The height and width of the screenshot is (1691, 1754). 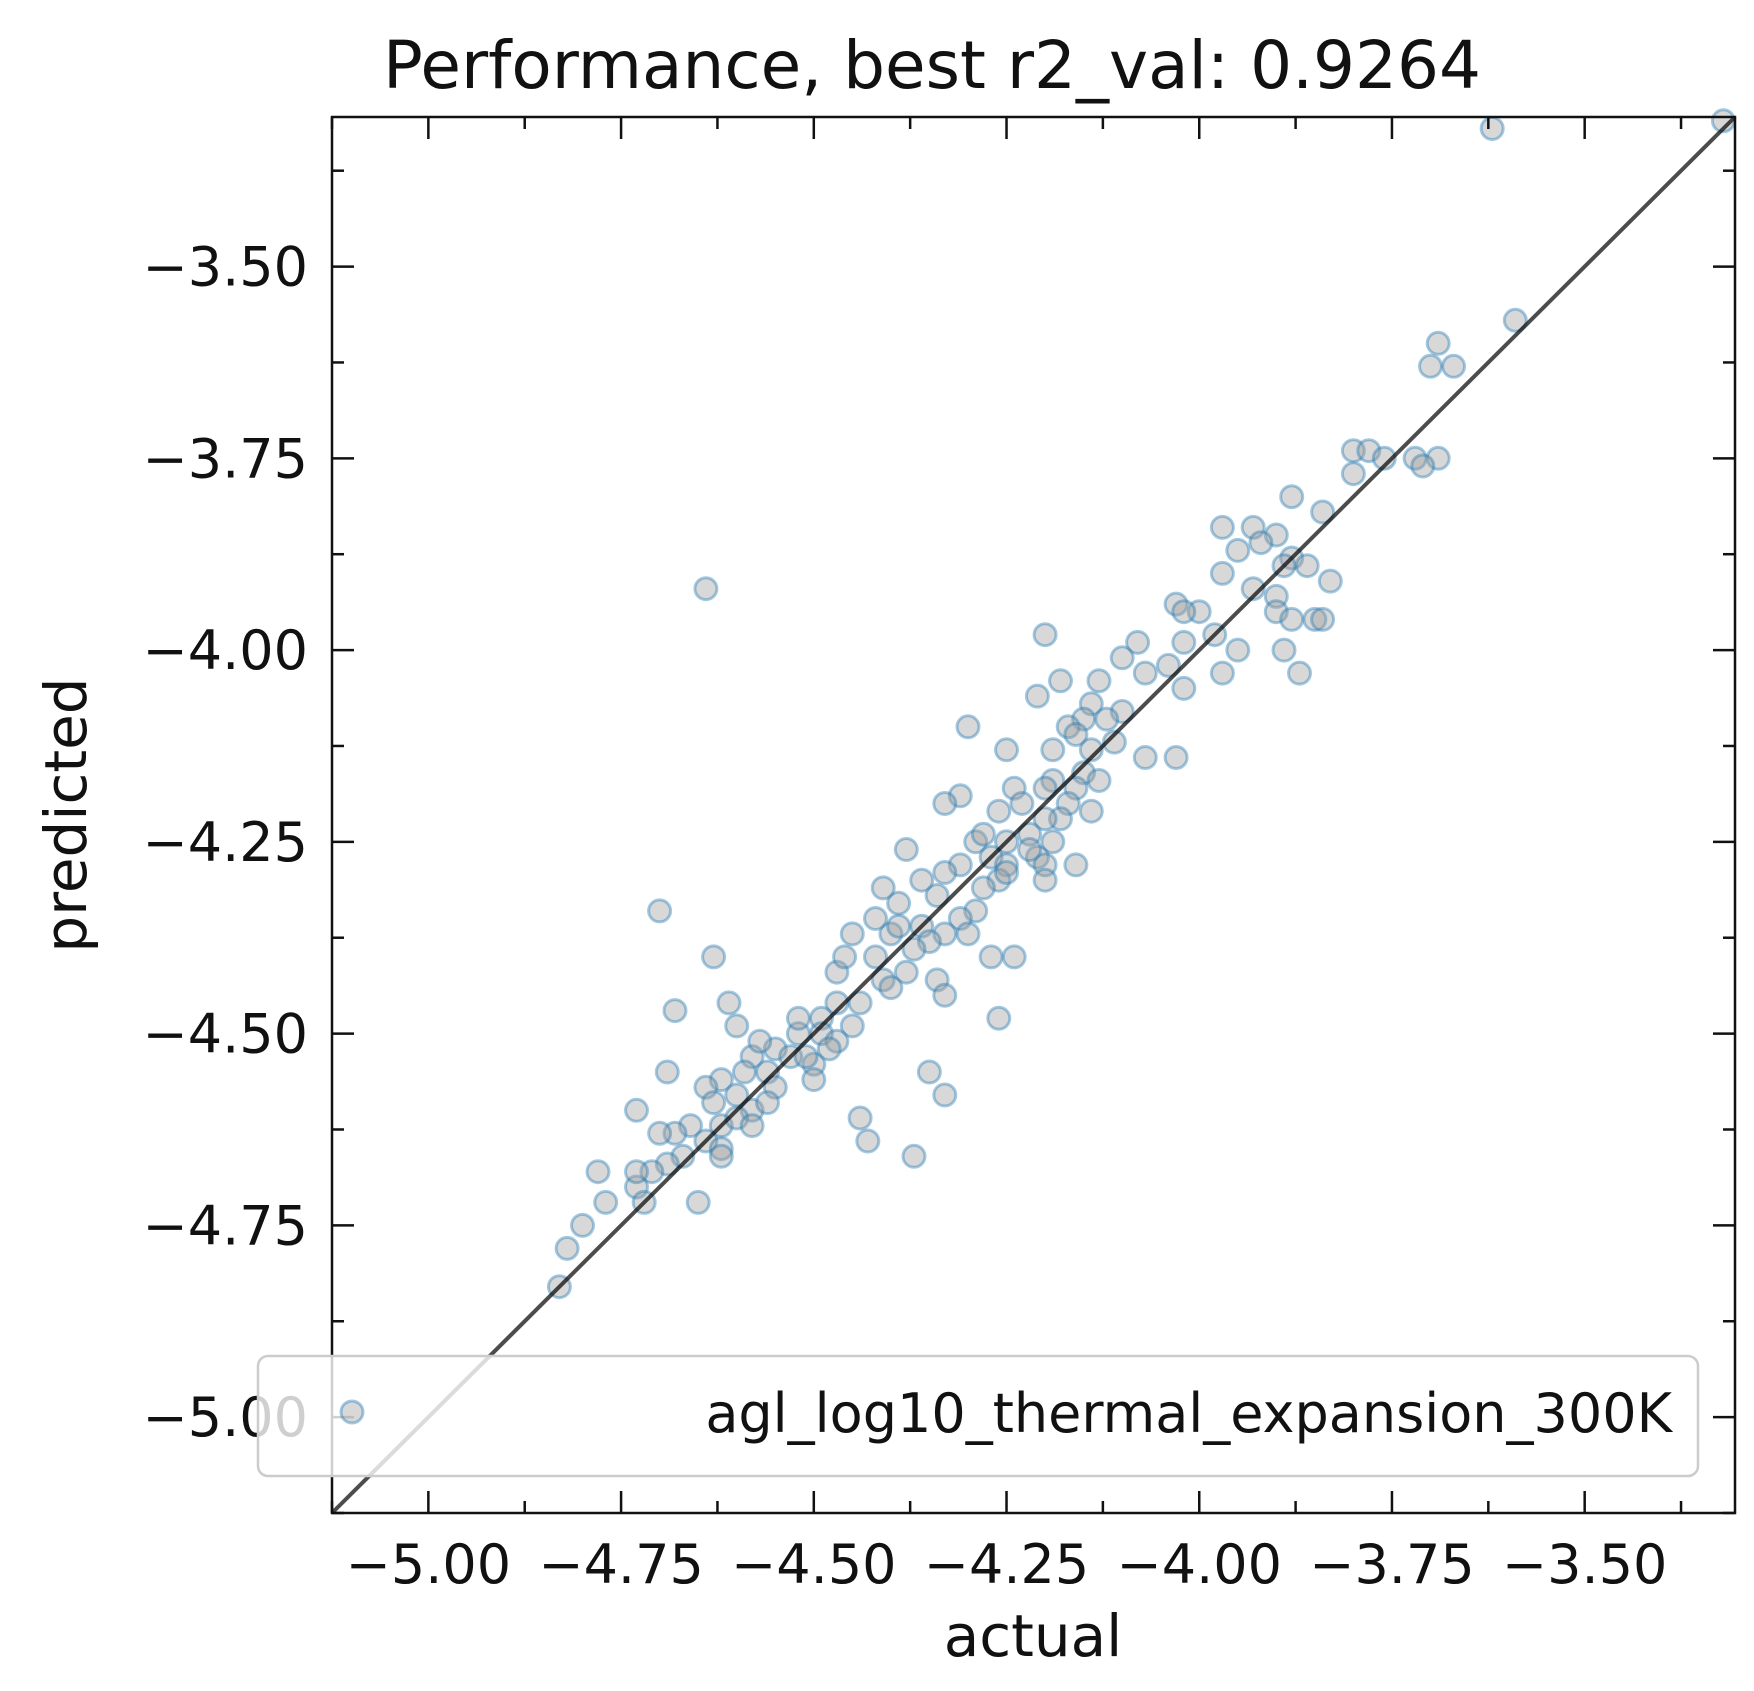 I want to click on legend: agl_log10_thermal_expansion_300K, so click(x=978, y=1416).